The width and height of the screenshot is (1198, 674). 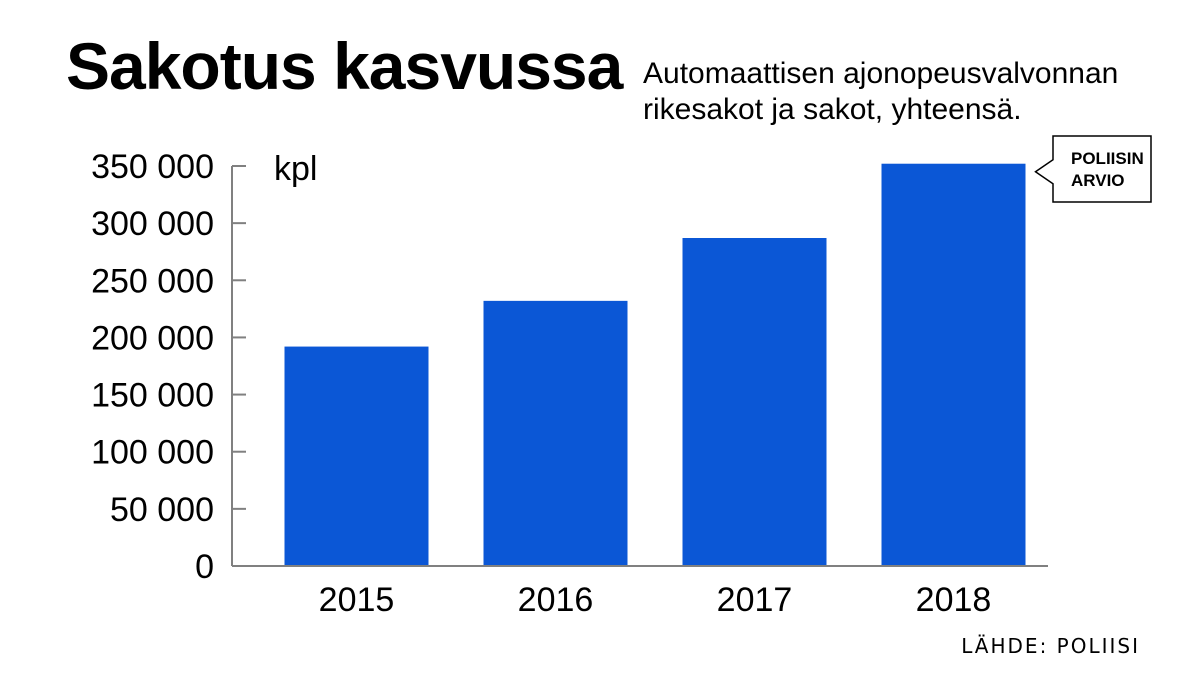 I want to click on bar-2018, so click(x=953, y=364).